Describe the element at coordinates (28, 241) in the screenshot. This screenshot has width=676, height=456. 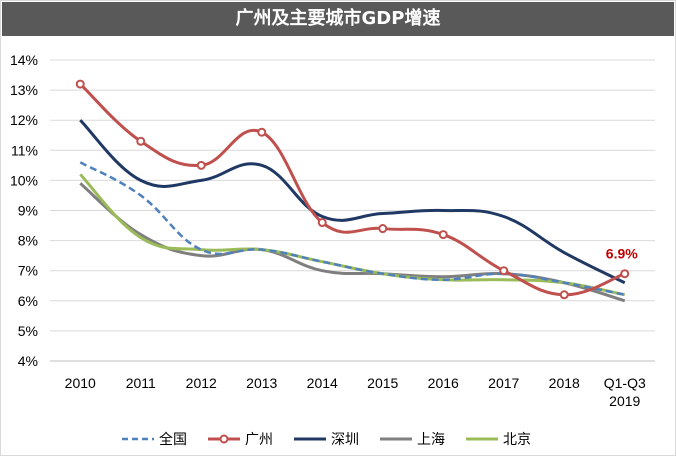
I see `y-tick-label: 8%` at that location.